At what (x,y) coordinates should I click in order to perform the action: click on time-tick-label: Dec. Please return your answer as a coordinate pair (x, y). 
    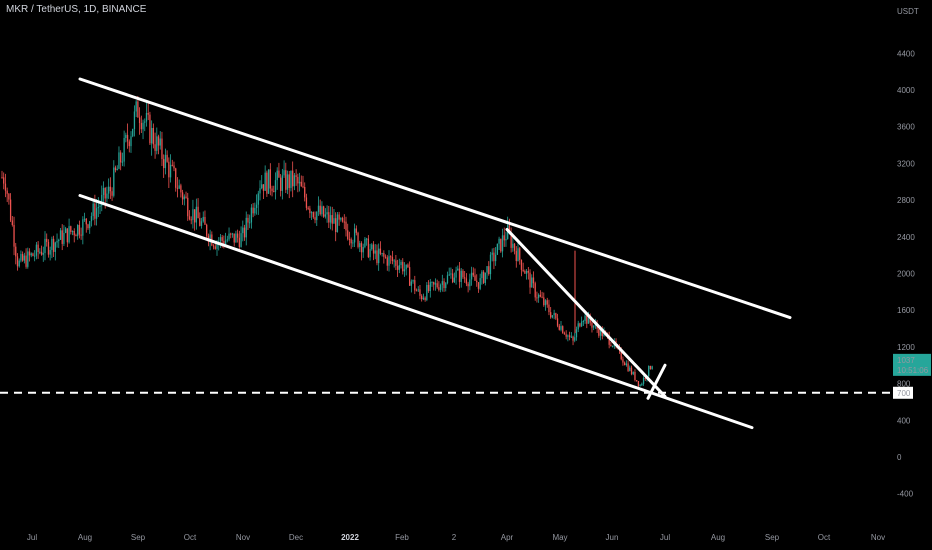
    Looking at the image, I should click on (296, 537).